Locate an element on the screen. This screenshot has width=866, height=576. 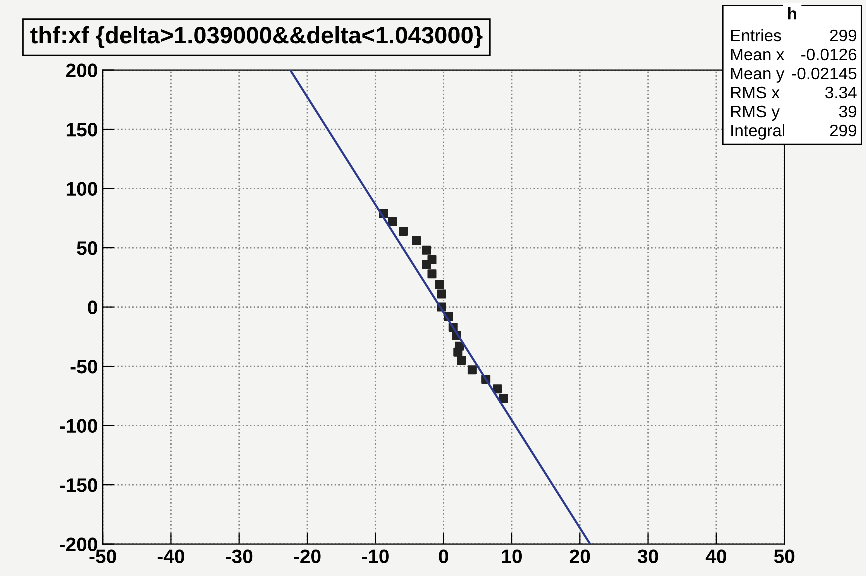
text: Mean x is located at coordinates (758, 55).